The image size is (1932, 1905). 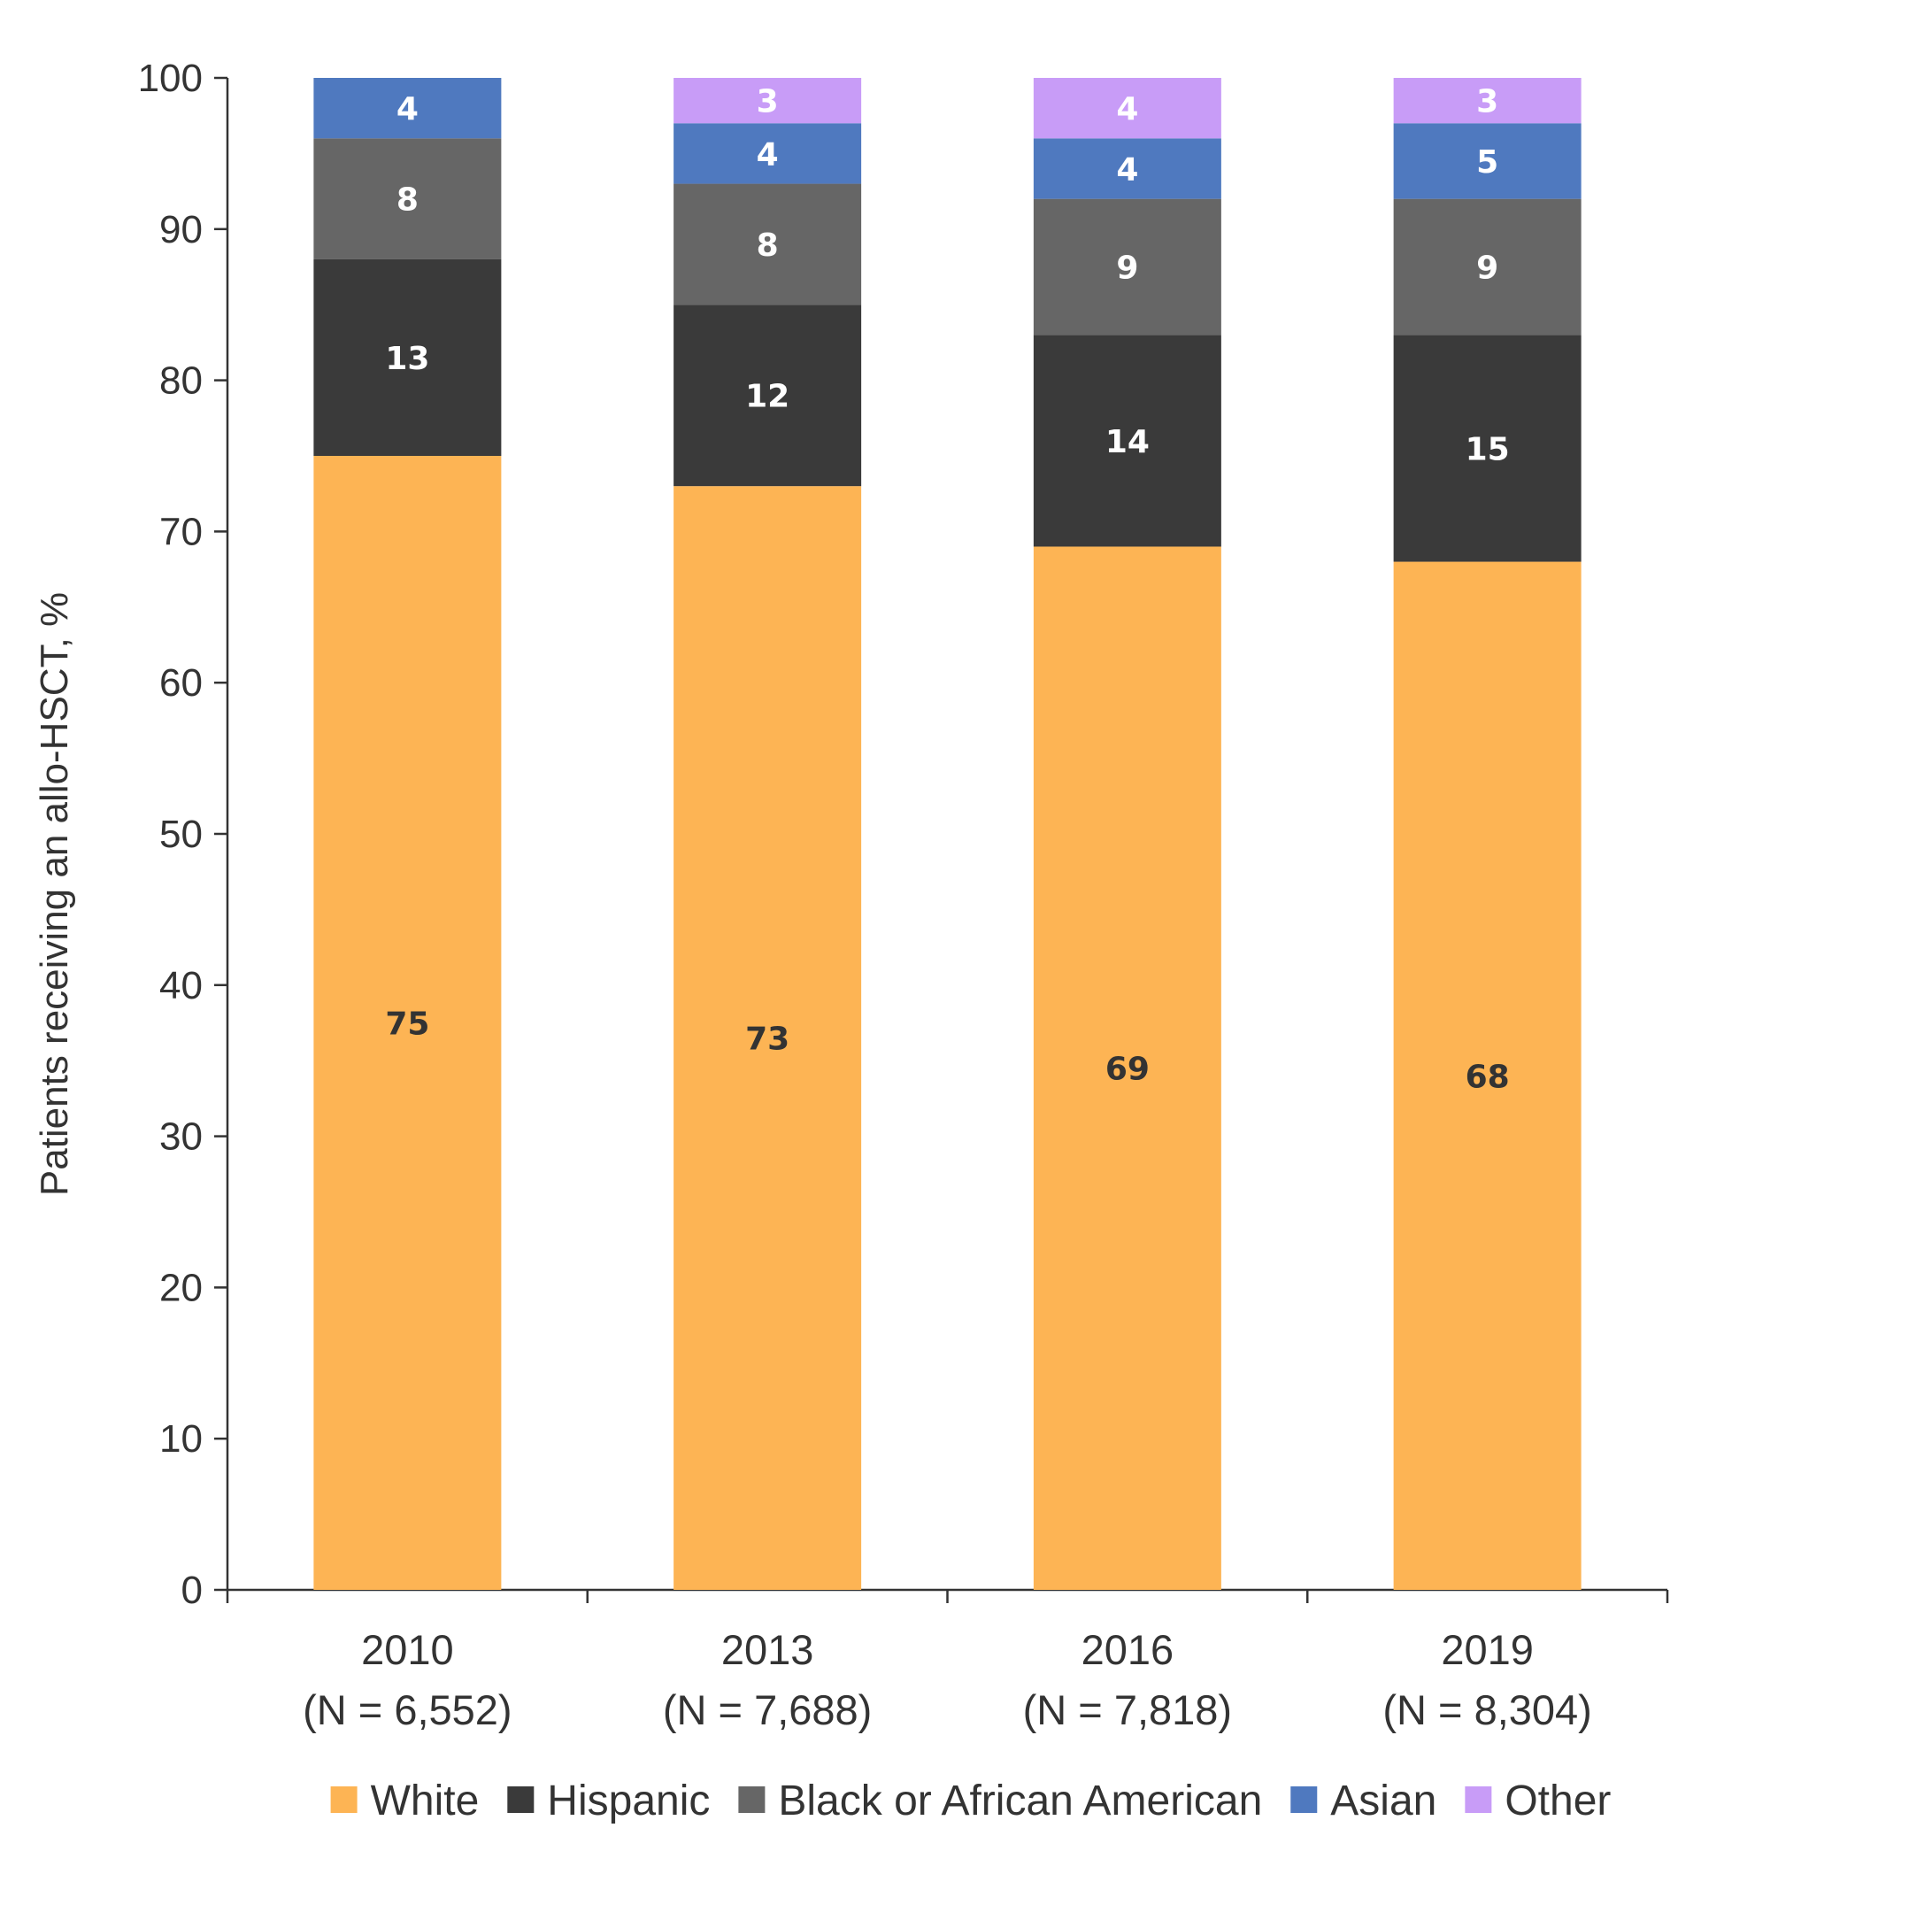 I want to click on bar-value-label: 15, so click(x=1488, y=449).